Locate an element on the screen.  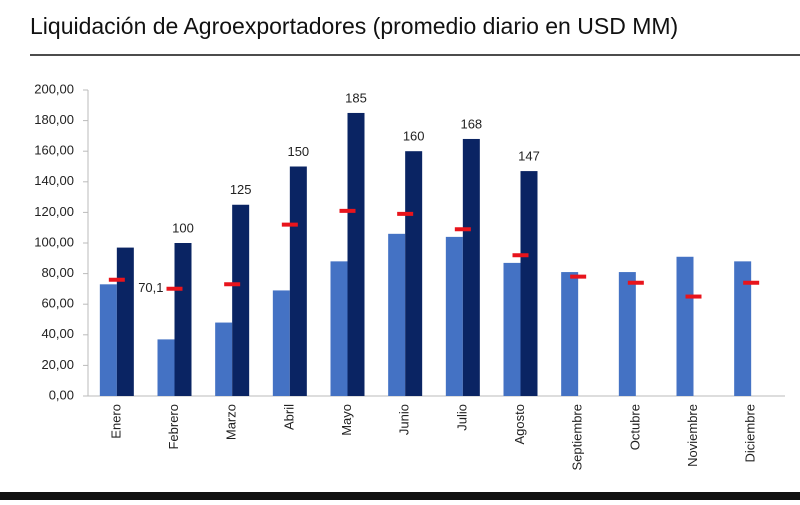
x-tick-label: Julio is located at coordinates (461, 417).